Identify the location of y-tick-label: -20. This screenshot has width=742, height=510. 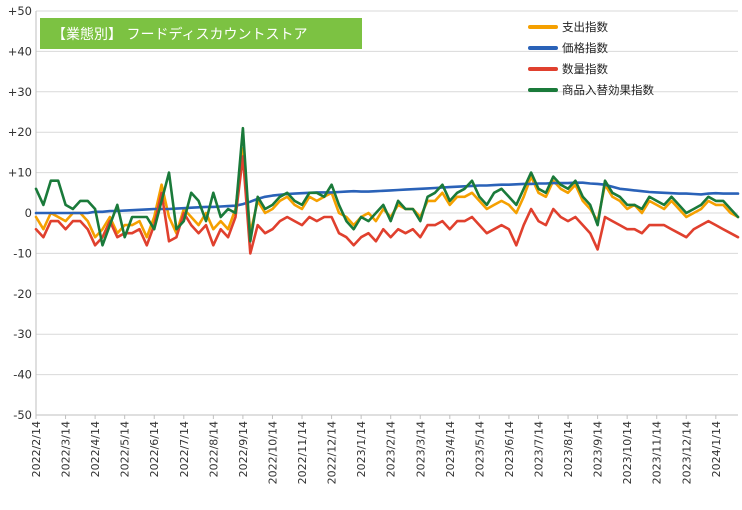
(22, 294).